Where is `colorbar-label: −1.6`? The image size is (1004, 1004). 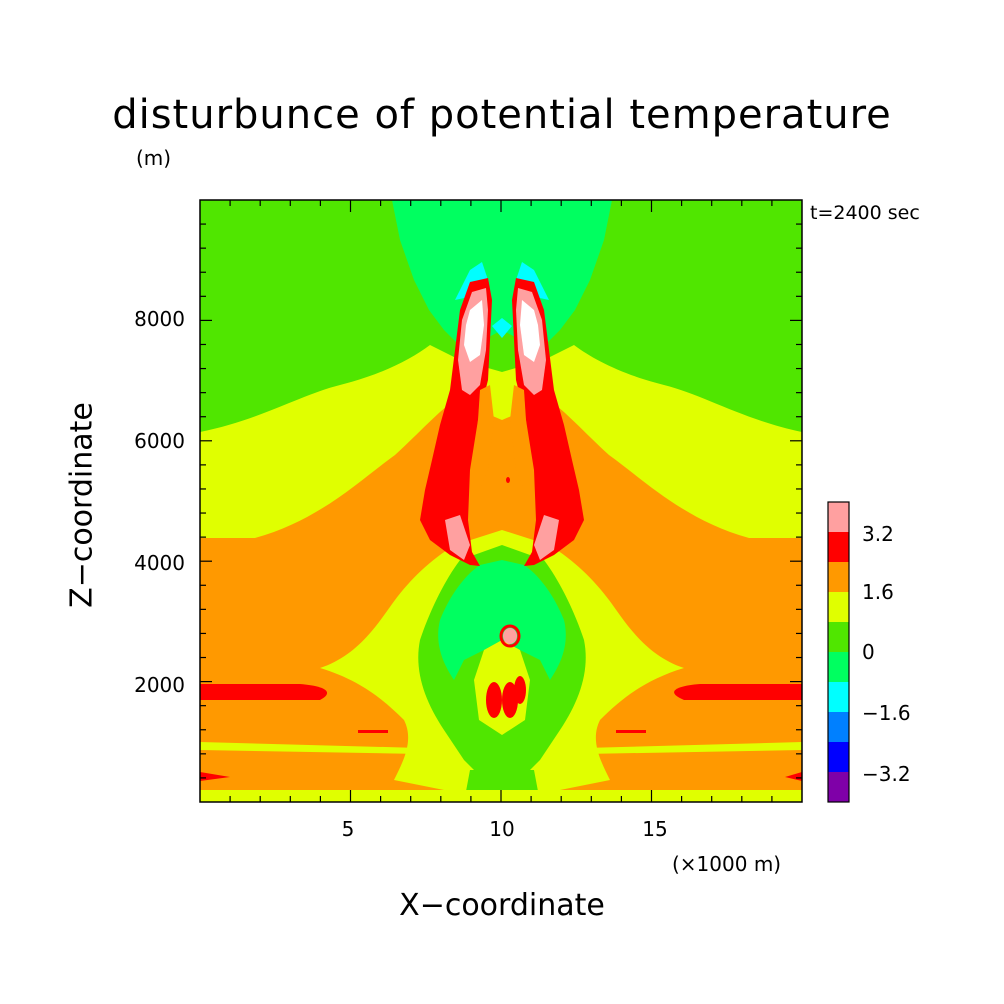
colorbar-label: −1.6 is located at coordinates (886, 713).